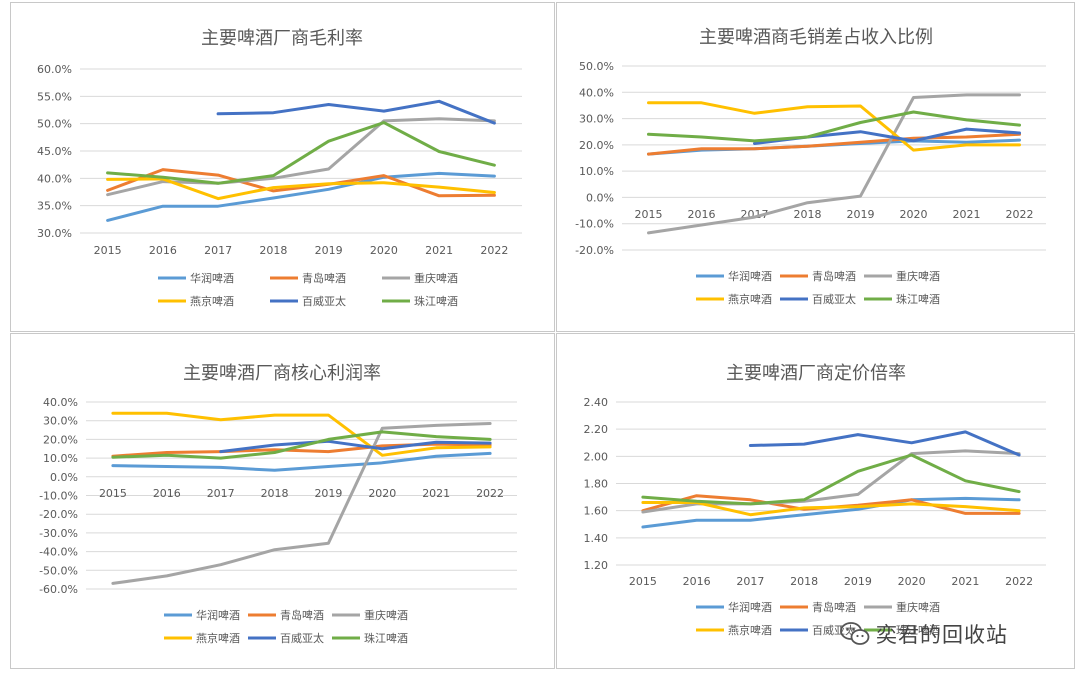 Image resolution: width=1080 pixels, height=681 pixels. What do you see at coordinates (942, 635) in the screenshot?
I see `watermark-text: 奕君的回收站` at bounding box center [942, 635].